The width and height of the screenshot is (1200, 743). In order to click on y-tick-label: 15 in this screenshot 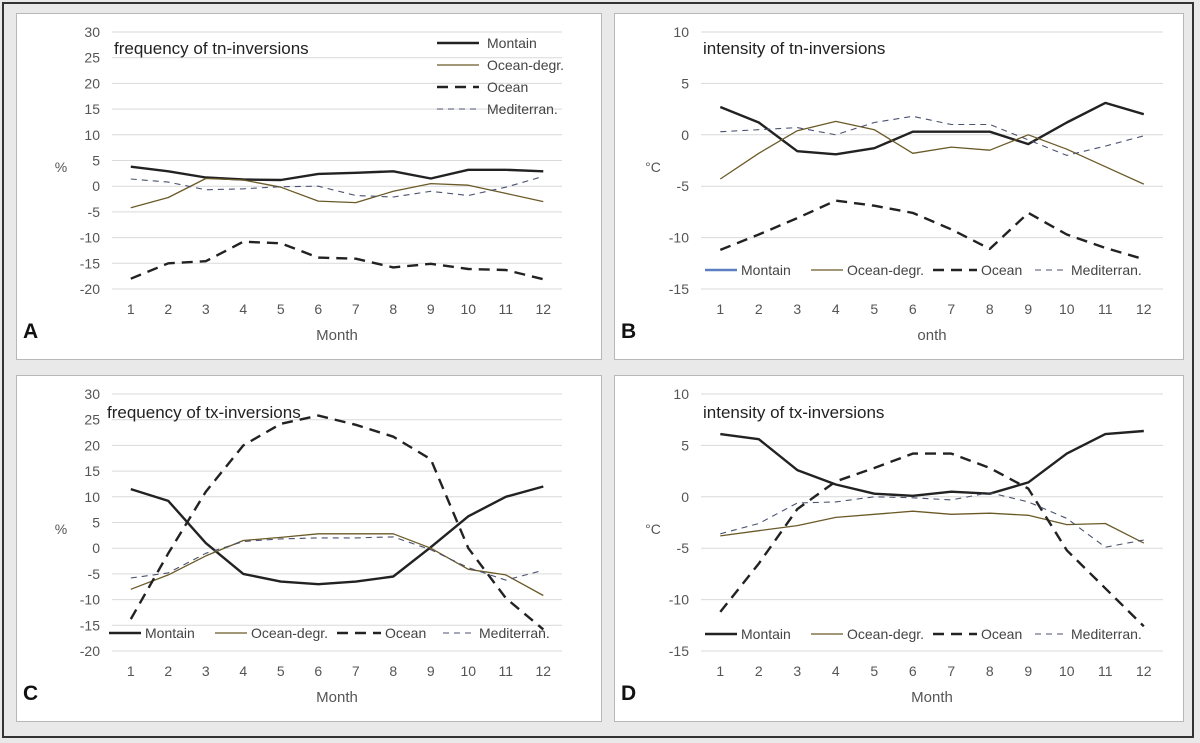, I will do `click(92, 471)`.